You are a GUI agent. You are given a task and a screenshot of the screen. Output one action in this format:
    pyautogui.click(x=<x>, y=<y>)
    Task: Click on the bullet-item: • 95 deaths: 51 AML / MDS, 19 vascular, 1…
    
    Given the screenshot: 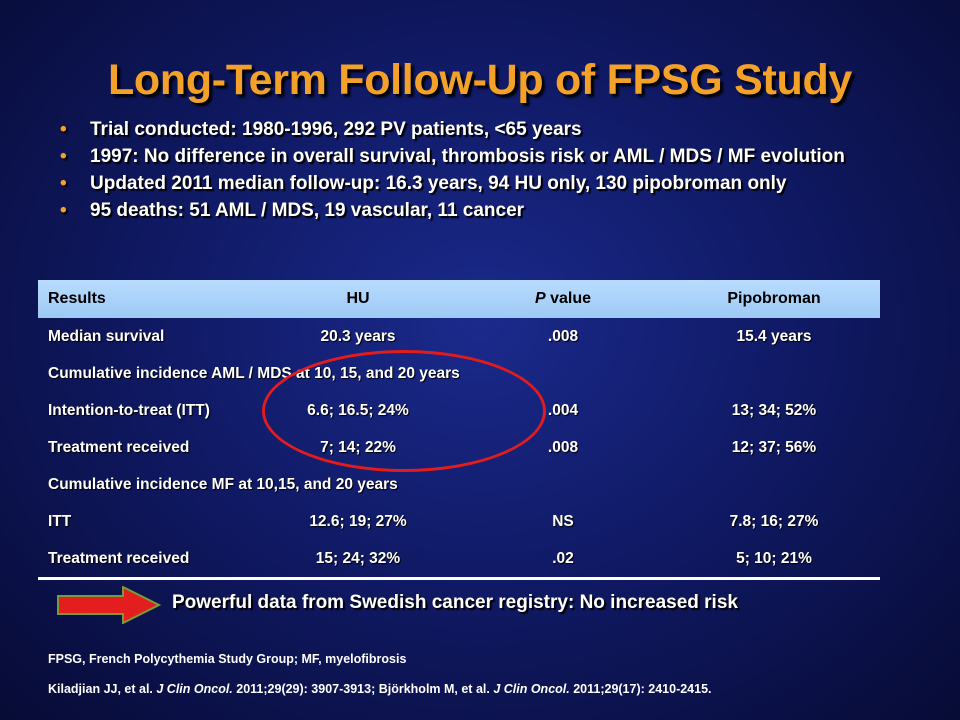 What is the action you would take?
    pyautogui.click(x=498, y=211)
    